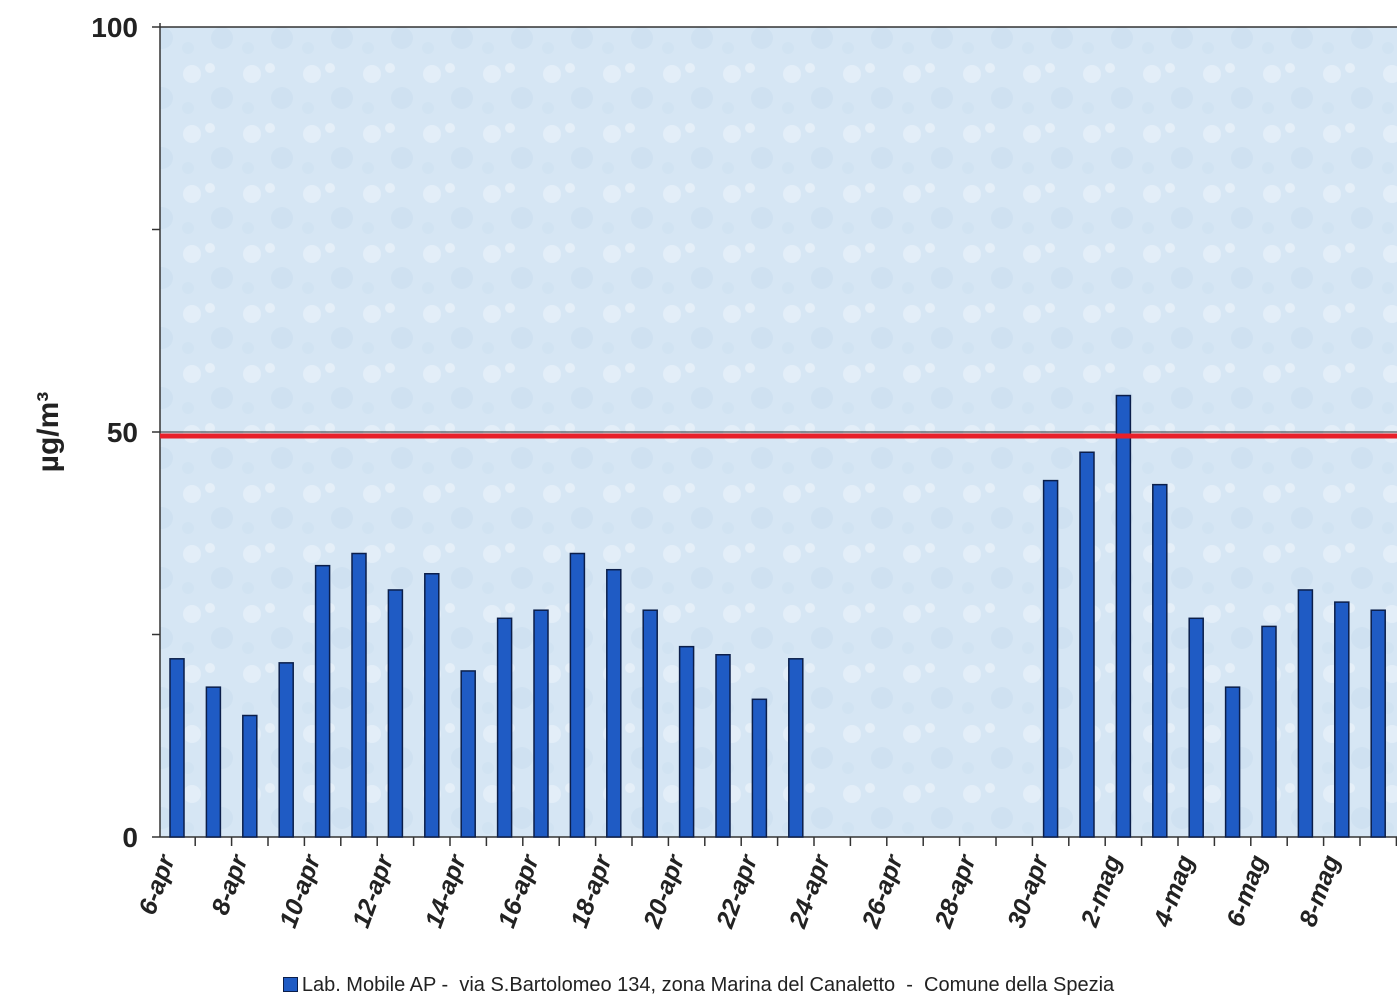  I want to click on x-tick-label: 2-mag, so click(1101, 891).